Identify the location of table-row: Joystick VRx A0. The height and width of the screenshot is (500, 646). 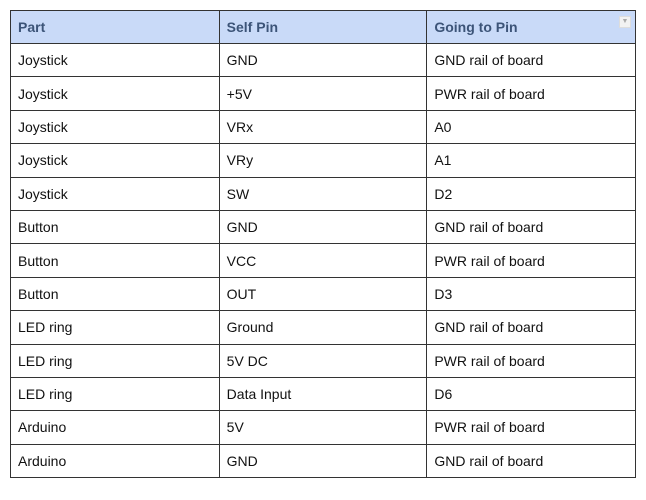
(323, 127).